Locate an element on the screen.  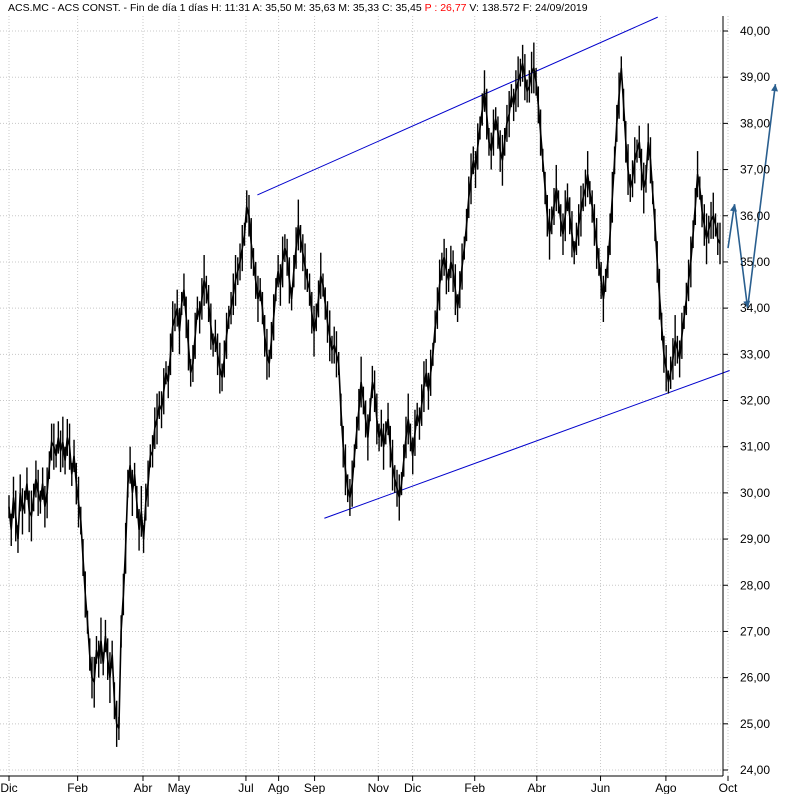
max-value: 35,63 is located at coordinates (322, 8).